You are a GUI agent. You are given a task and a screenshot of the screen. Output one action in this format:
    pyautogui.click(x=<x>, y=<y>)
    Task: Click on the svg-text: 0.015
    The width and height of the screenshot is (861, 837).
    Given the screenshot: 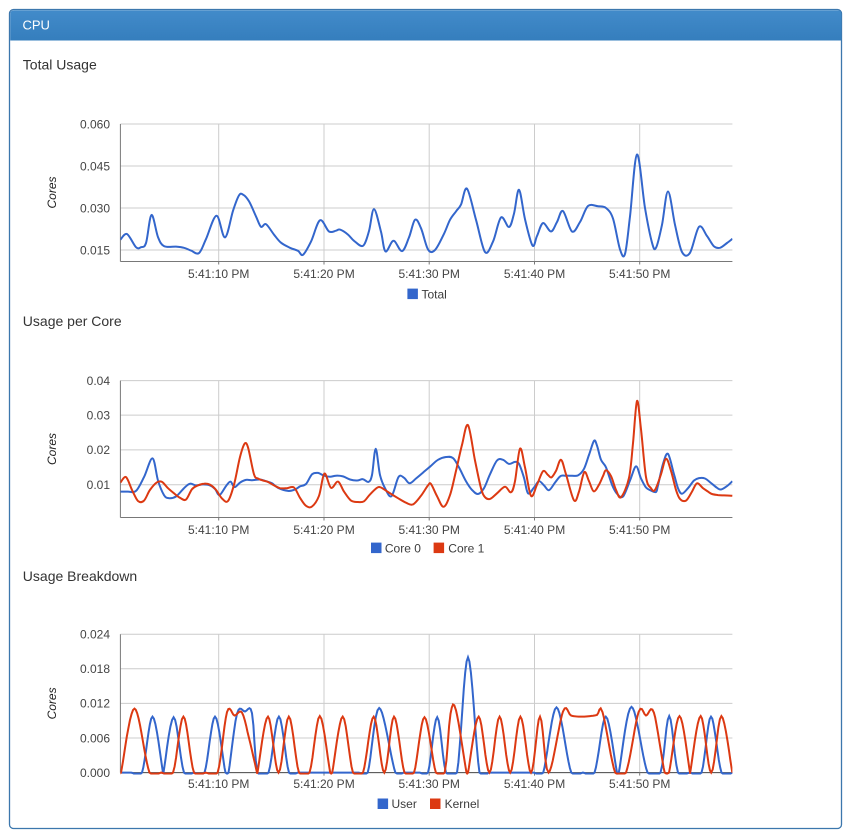 What is the action you would take?
    pyautogui.click(x=95, y=250)
    